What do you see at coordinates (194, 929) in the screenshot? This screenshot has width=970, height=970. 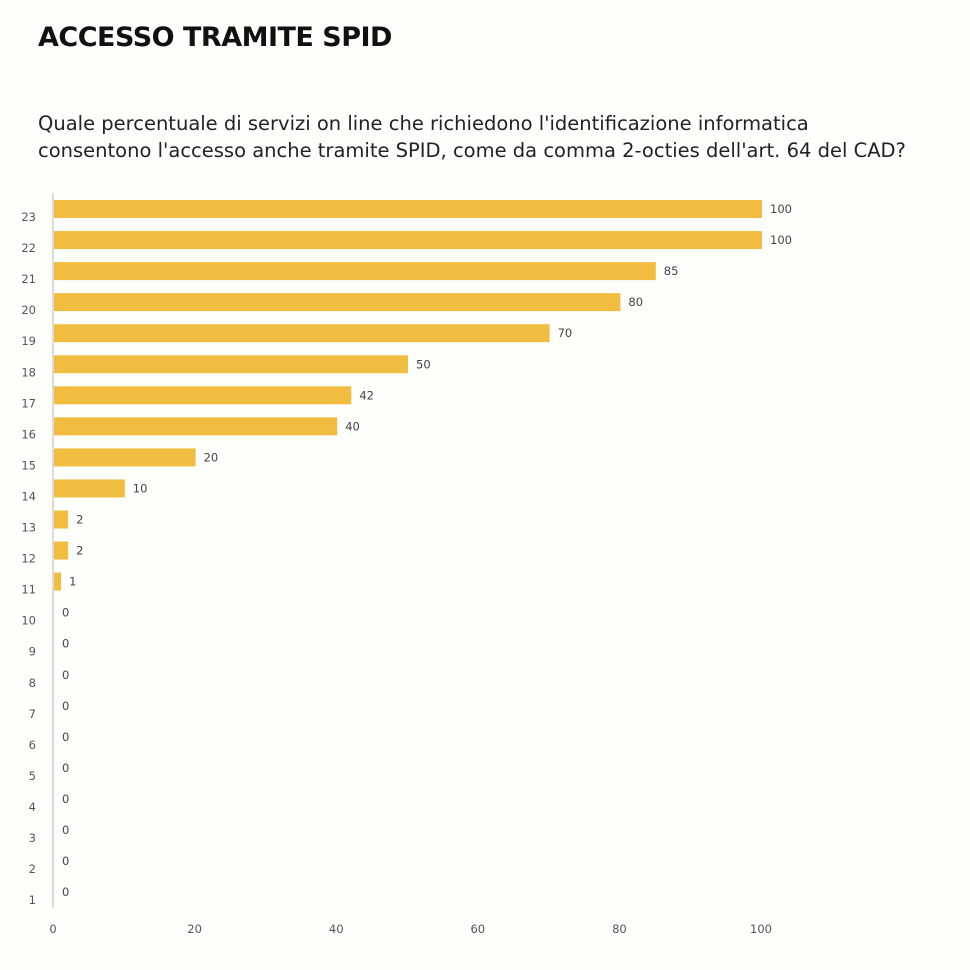 I see `x-tick-label-20: 20` at bounding box center [194, 929].